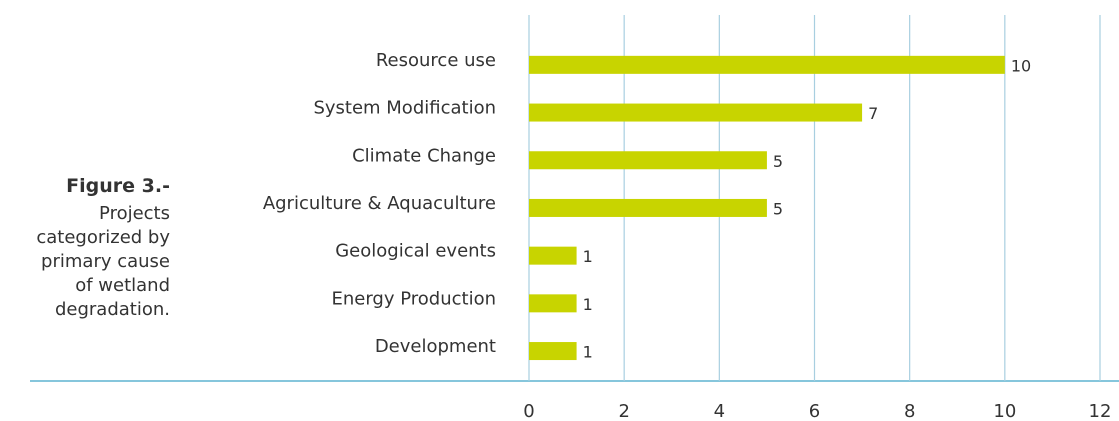 The width and height of the screenshot is (1119, 421). Describe the element at coordinates (528, 411) in the screenshot. I see `x-tick-label: 0` at that location.